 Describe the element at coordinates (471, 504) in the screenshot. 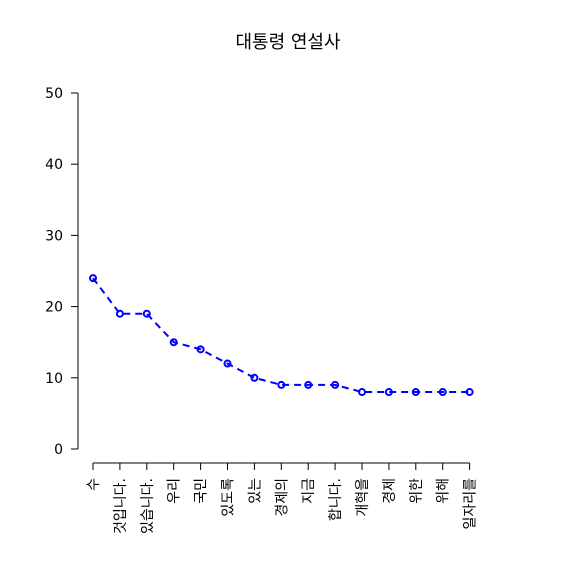

I see `x-tick-label: 일자리를` at that location.